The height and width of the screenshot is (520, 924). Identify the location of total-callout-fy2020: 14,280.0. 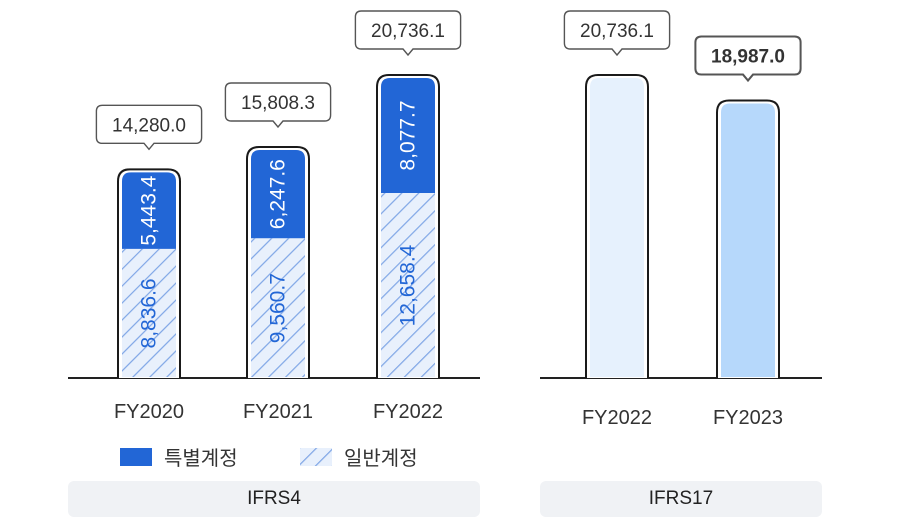
(149, 127).